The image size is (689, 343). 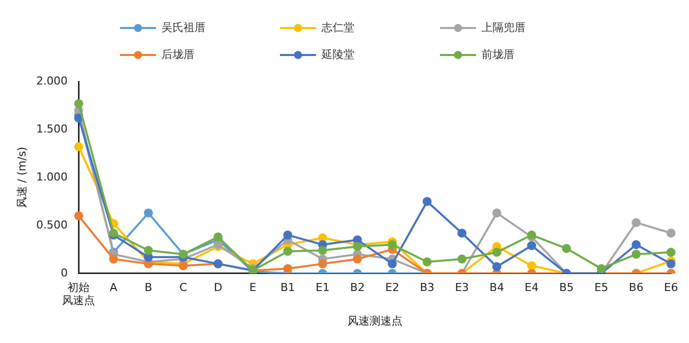 What do you see at coordinates (636, 287) in the screenshot?
I see `x-tick-label: B6` at bounding box center [636, 287].